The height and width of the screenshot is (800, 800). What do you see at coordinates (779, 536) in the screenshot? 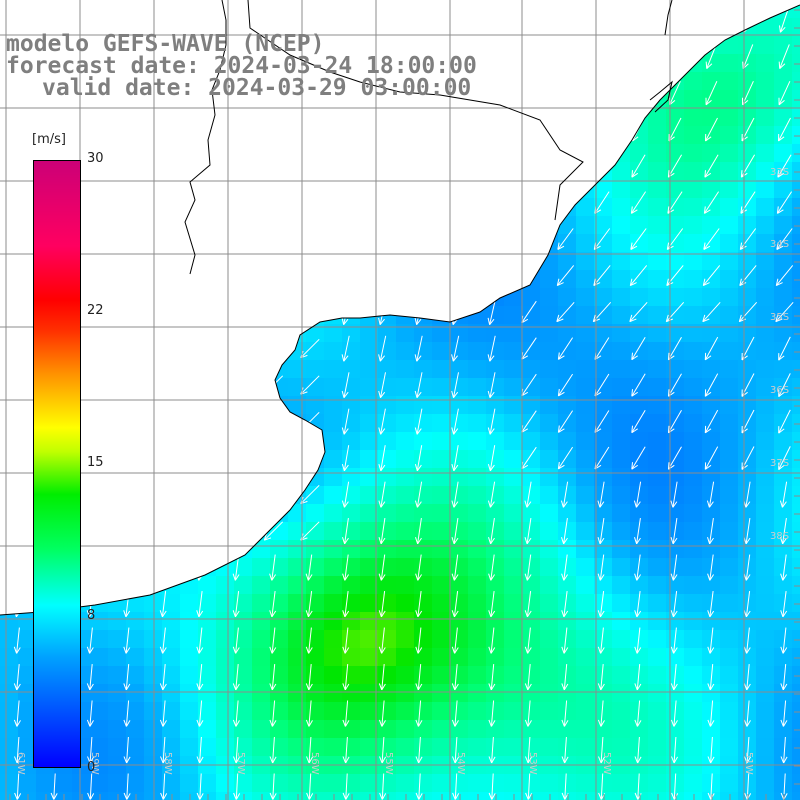
I see `latitude-label: 38S` at bounding box center [779, 536].